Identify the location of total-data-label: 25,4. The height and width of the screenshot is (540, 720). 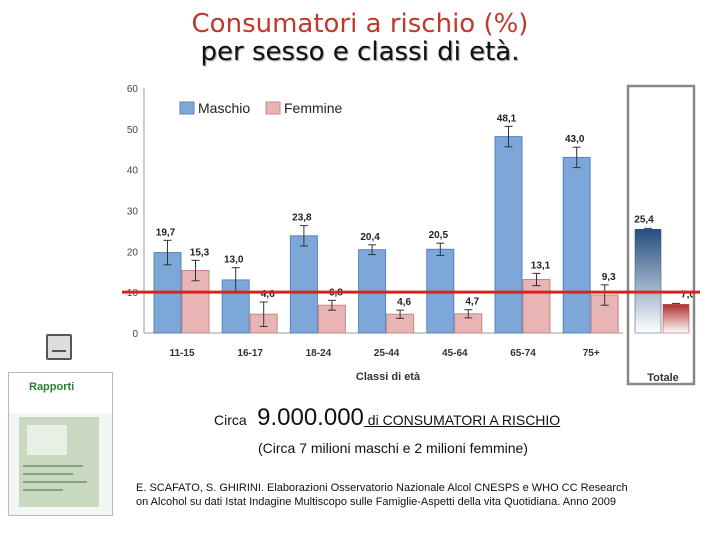
(644, 219).